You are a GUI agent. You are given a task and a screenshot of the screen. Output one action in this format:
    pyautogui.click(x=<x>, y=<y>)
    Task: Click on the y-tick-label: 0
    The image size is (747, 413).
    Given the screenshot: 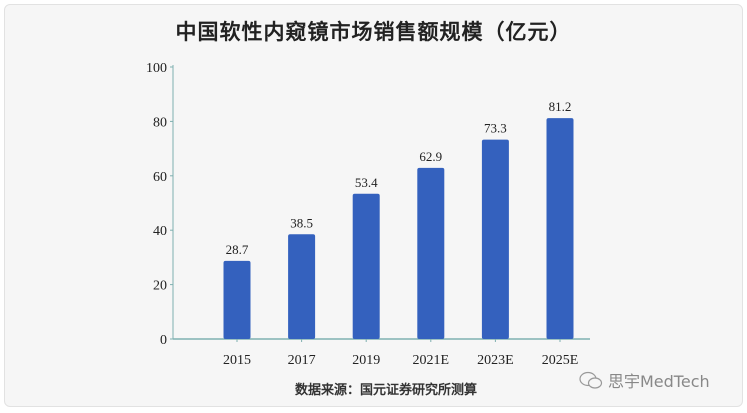 What is the action you would take?
    pyautogui.click(x=163, y=340)
    